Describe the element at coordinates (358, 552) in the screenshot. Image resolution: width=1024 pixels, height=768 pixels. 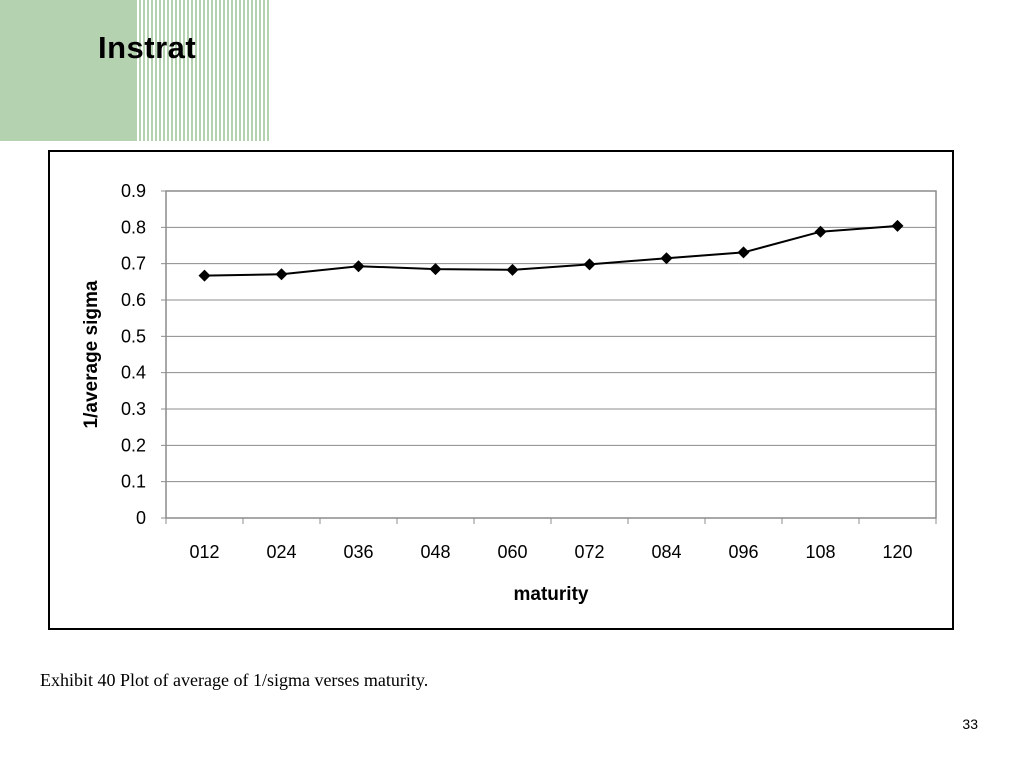
I see `x-tick-label: 036` at that location.